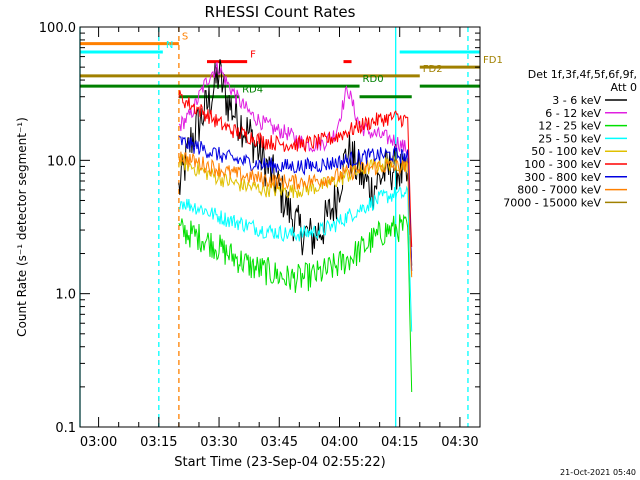 The image size is (640, 480). What do you see at coordinates (22, 227) in the screenshot?
I see `y-axis-label: Count Rate (s⁻¹ detector segment⁻¹)` at bounding box center [22, 227].